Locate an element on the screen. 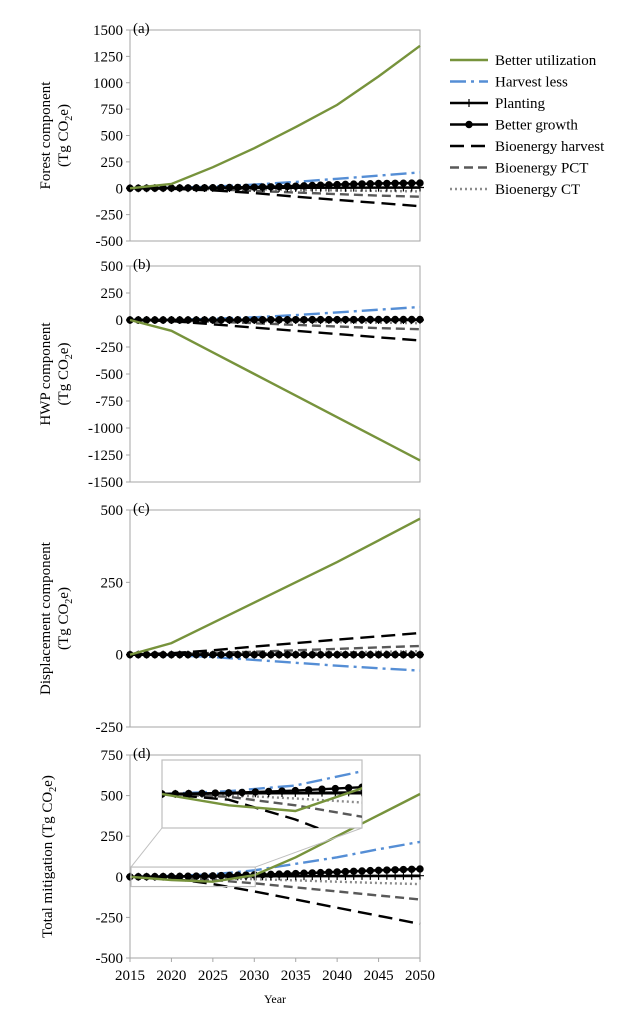  legend-item: Planting is located at coordinates (498, 104).